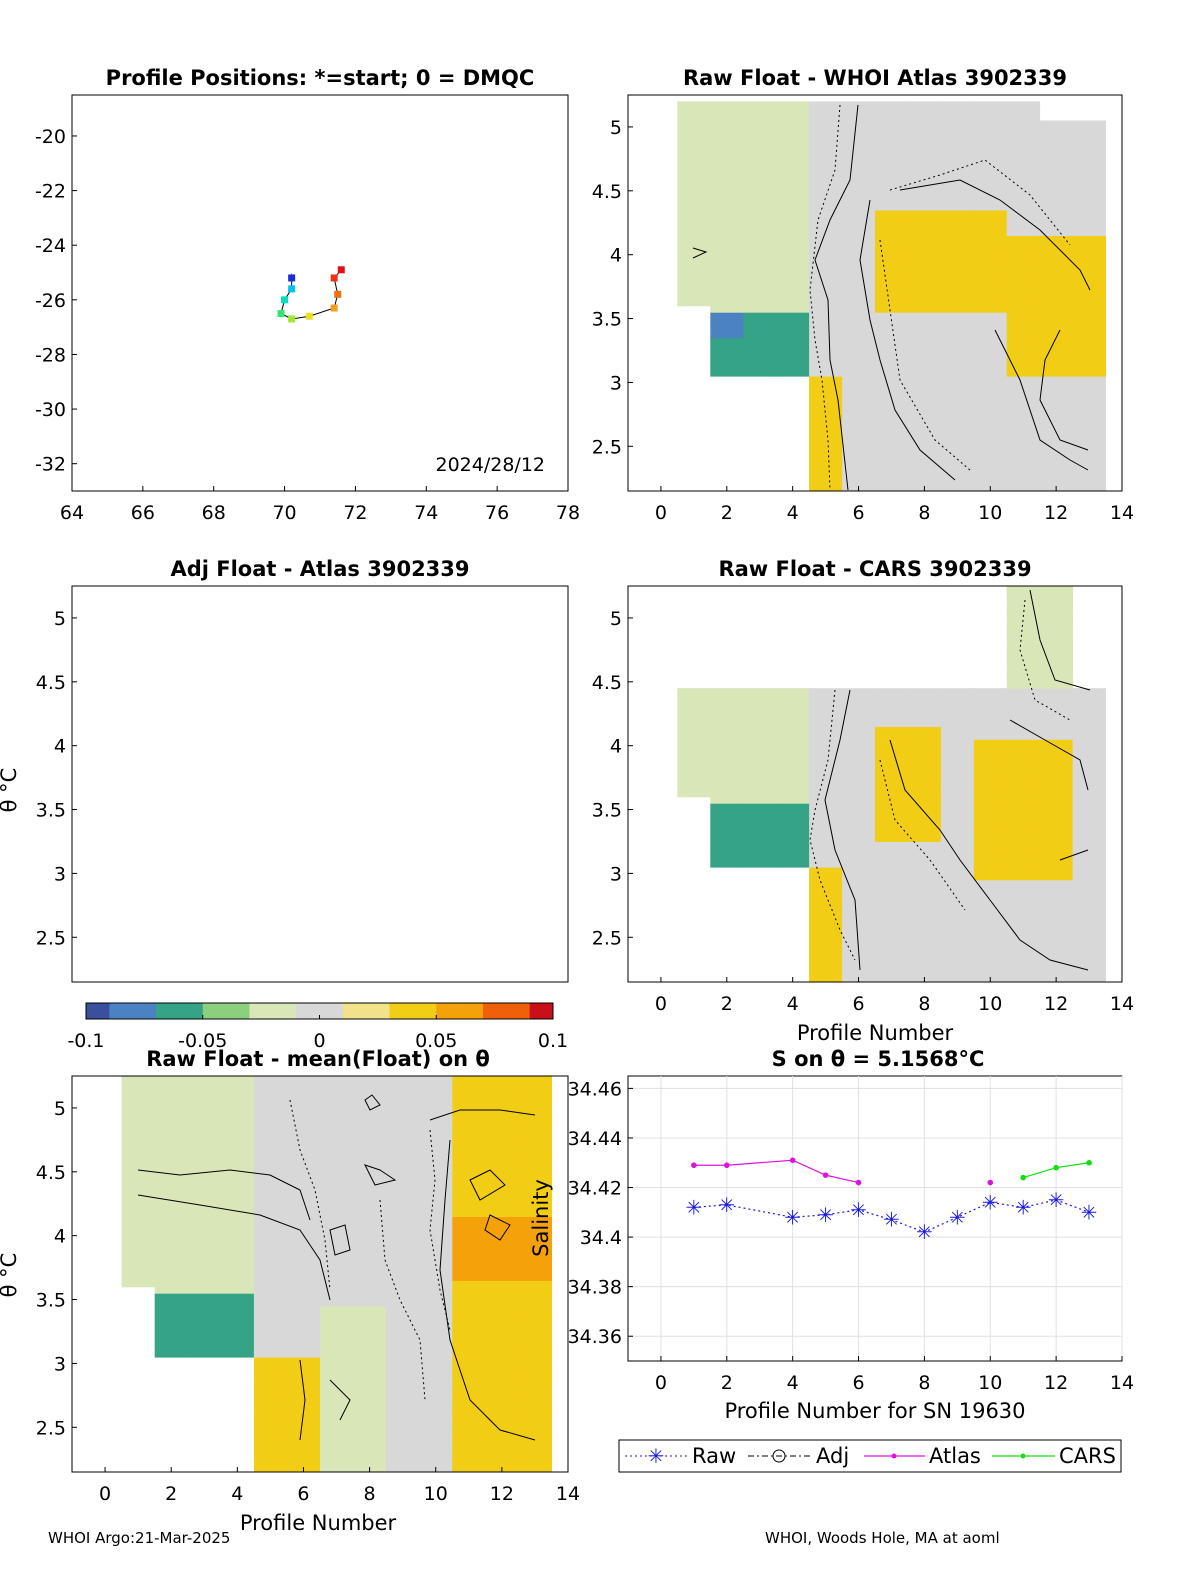 This screenshot has width=1200, height=1575. Describe the element at coordinates (990, 1383) in the screenshot. I see `salinity-xtick-label: 10` at that location.